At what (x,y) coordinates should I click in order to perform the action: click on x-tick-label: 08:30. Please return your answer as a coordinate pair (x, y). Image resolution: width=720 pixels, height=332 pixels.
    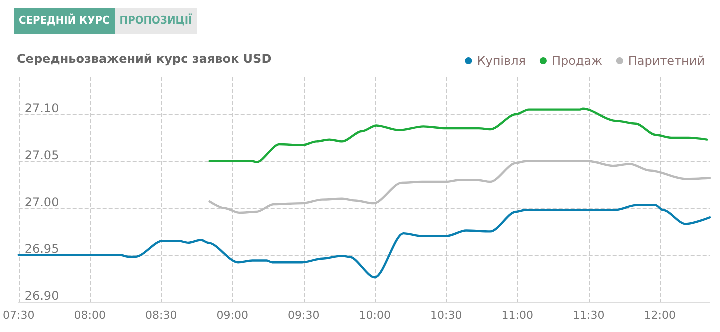
    Looking at the image, I should click on (162, 315).